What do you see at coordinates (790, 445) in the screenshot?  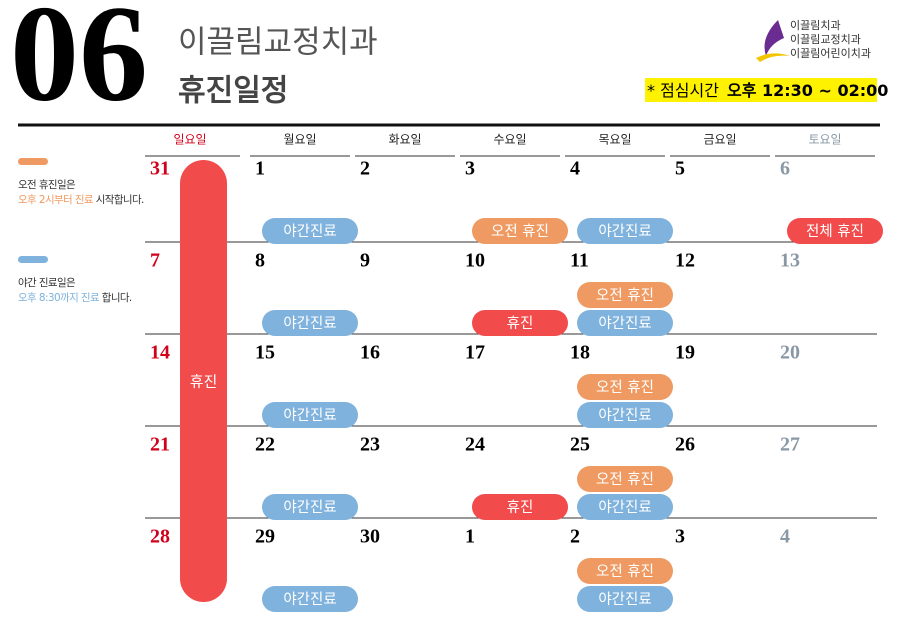 I see `date-number: 27` at bounding box center [790, 445].